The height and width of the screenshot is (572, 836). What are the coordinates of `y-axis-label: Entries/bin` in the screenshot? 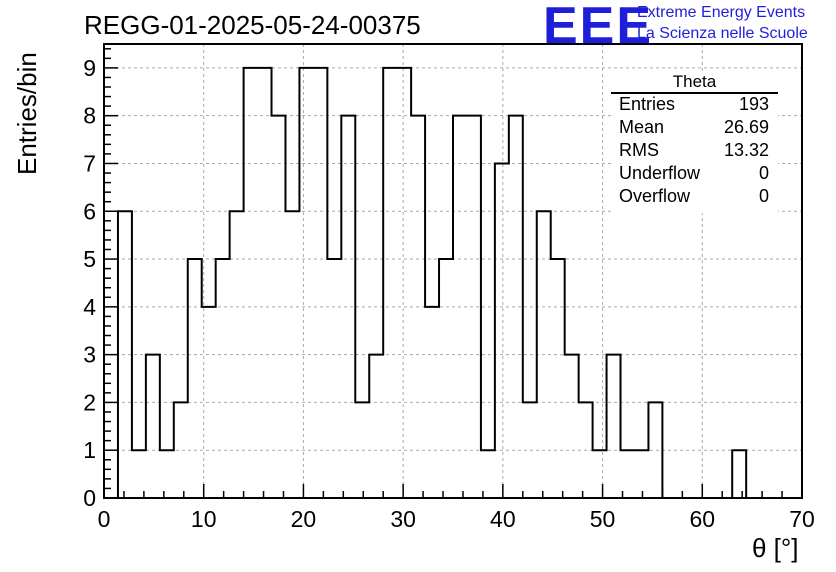 It's located at (27, 113).